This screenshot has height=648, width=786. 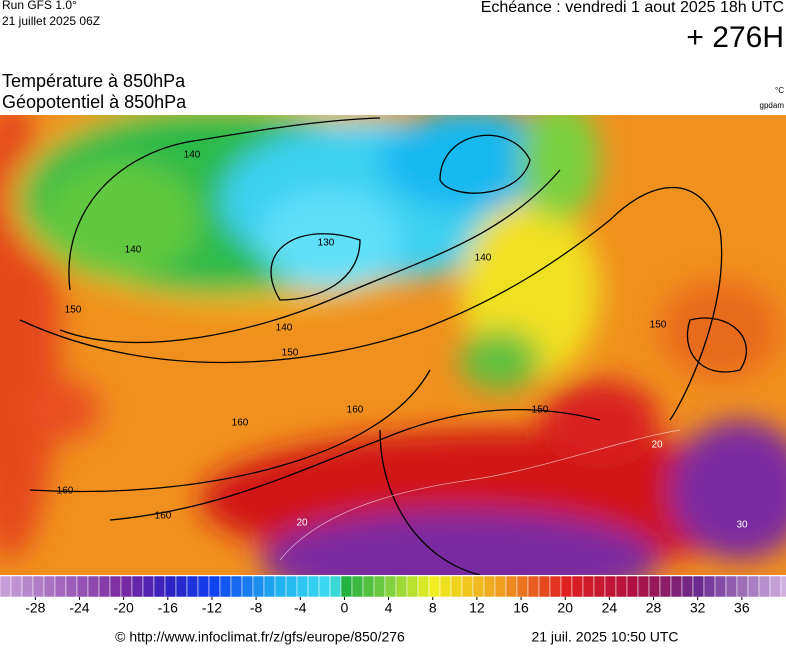 What do you see at coordinates (168, 608) in the screenshot?
I see `colorbar-tick-label: -16` at bounding box center [168, 608].